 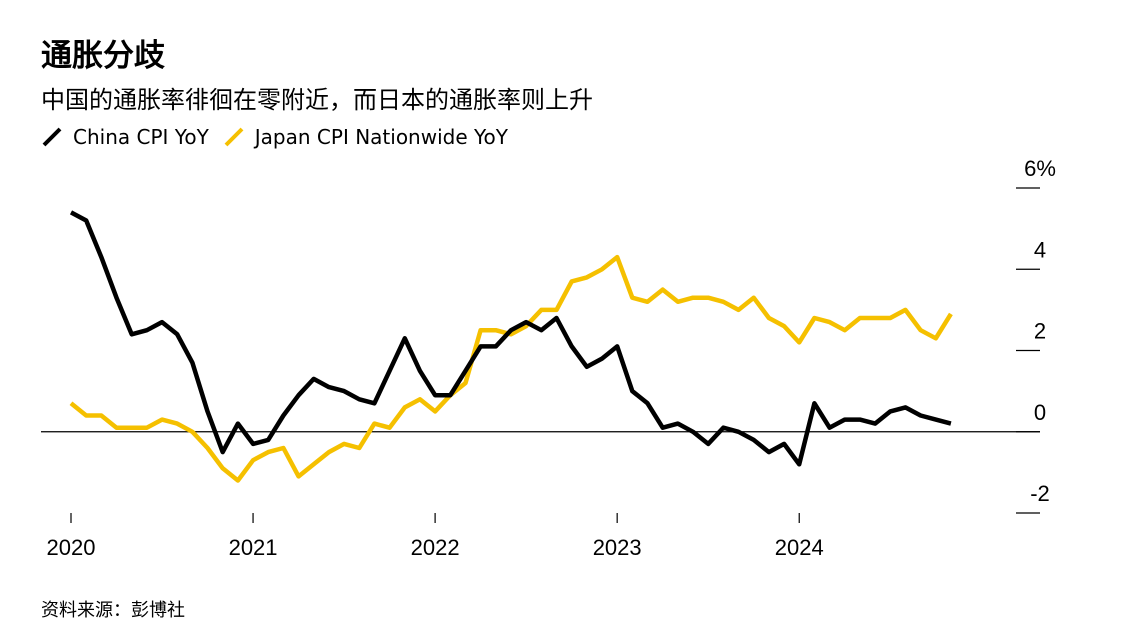 I want to click on legend-label-china: China CPI YoY, so click(x=141, y=137).